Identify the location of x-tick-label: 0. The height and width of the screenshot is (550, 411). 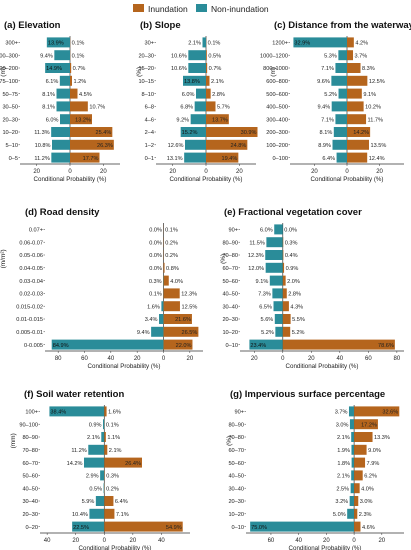
(105, 541).